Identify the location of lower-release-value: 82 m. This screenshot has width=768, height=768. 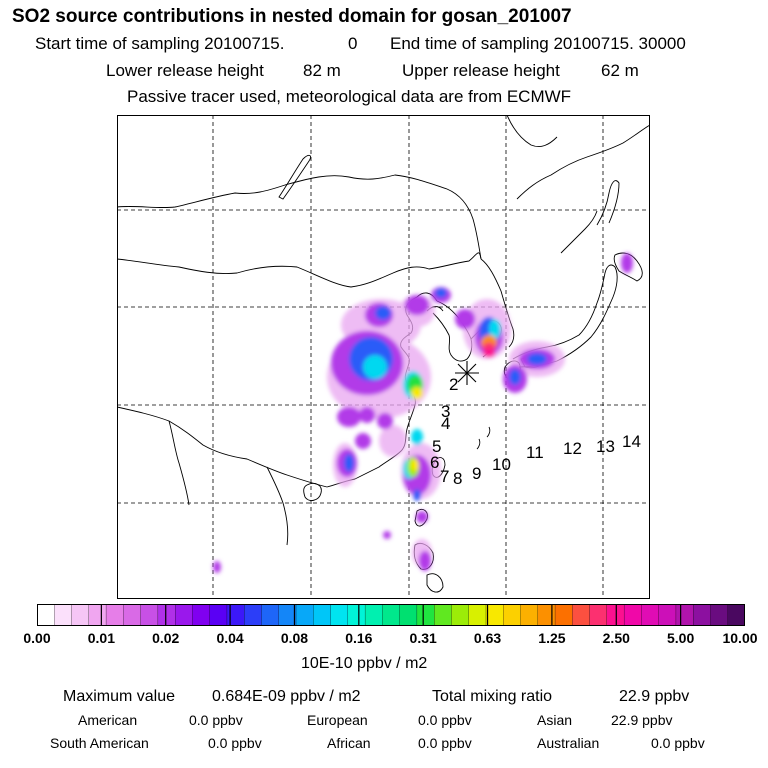
(322, 70).